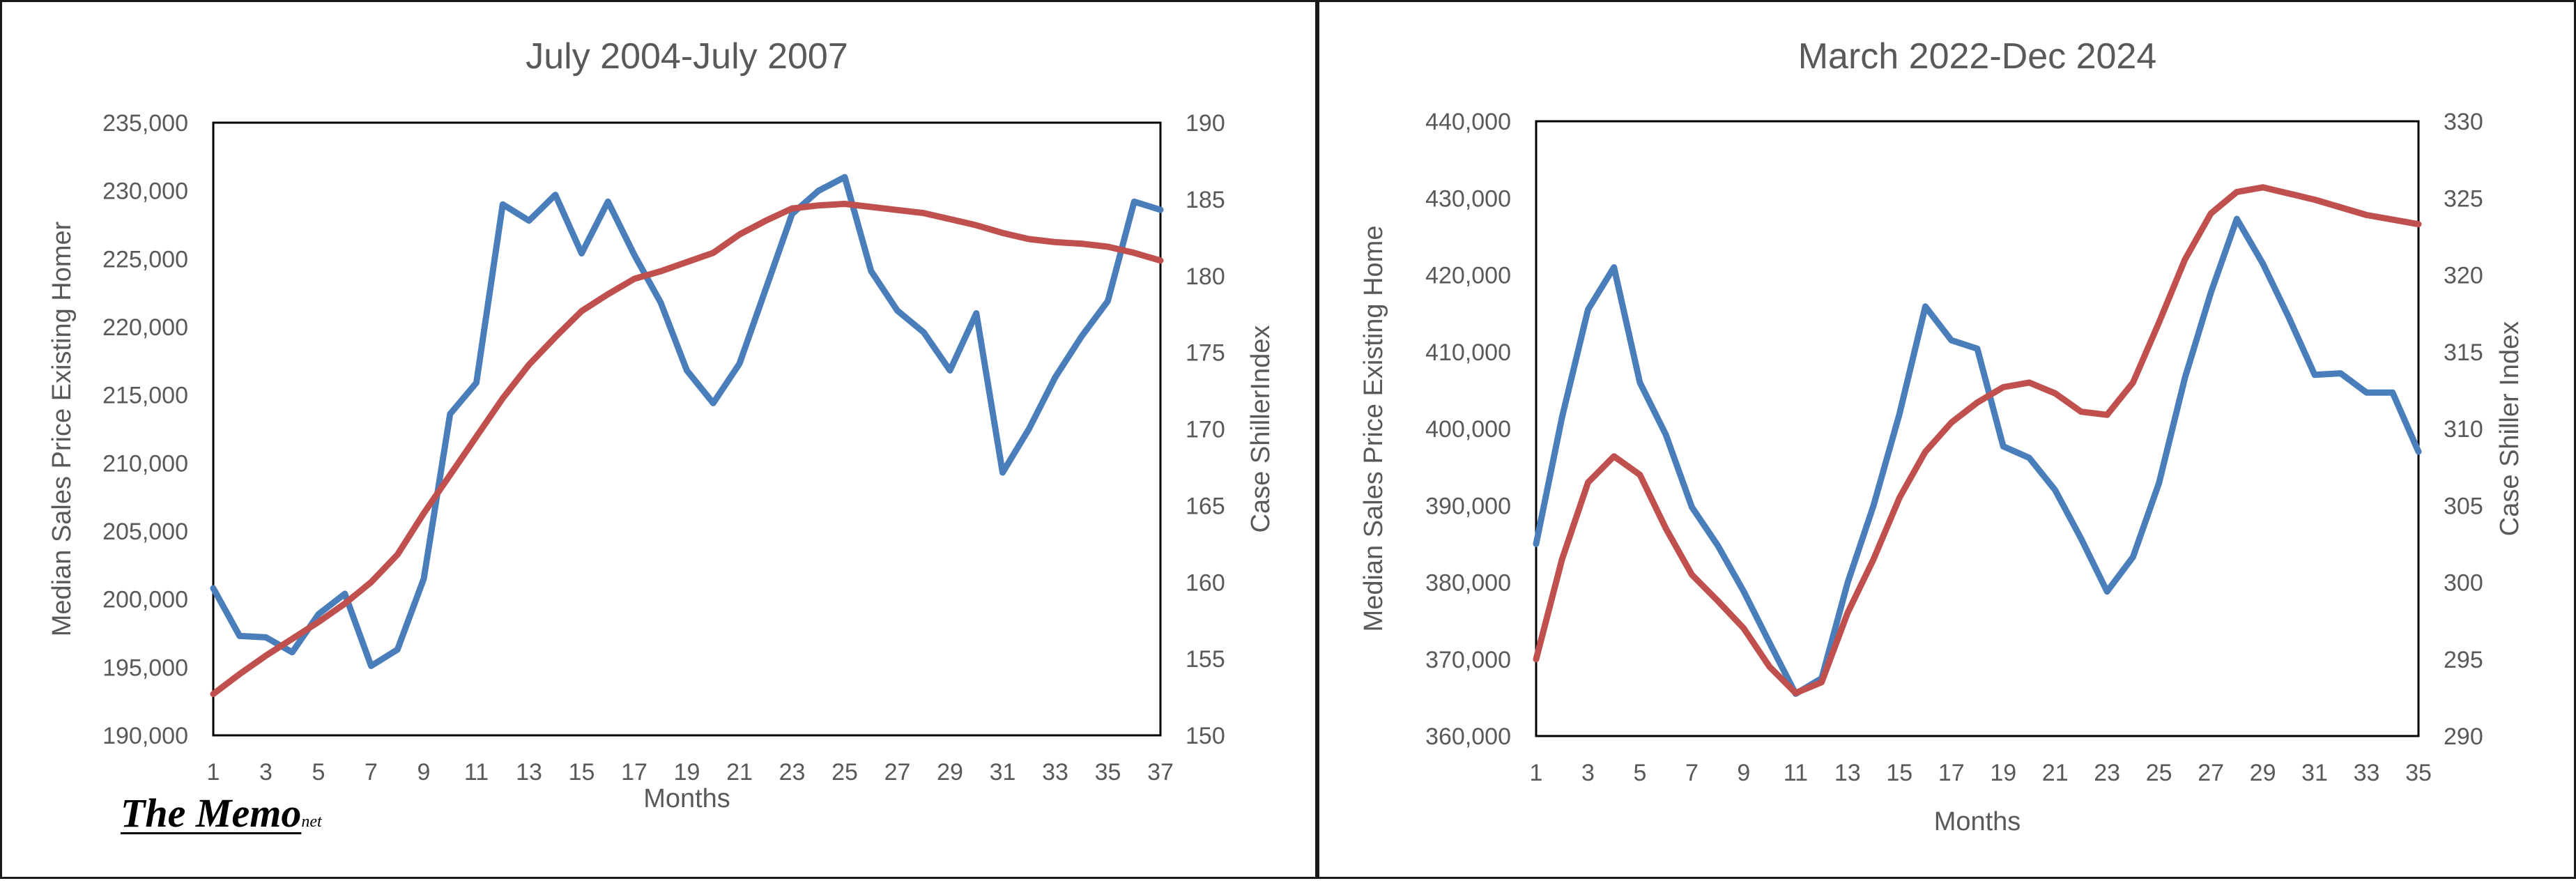  What do you see at coordinates (1468, 583) in the screenshot?
I see `y-tick-label-left: 380,000` at bounding box center [1468, 583].